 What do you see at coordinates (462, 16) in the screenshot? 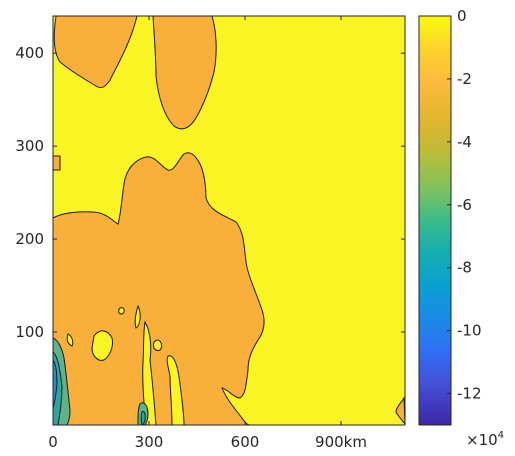
I see `colorbar-tick-label: 0` at bounding box center [462, 16].